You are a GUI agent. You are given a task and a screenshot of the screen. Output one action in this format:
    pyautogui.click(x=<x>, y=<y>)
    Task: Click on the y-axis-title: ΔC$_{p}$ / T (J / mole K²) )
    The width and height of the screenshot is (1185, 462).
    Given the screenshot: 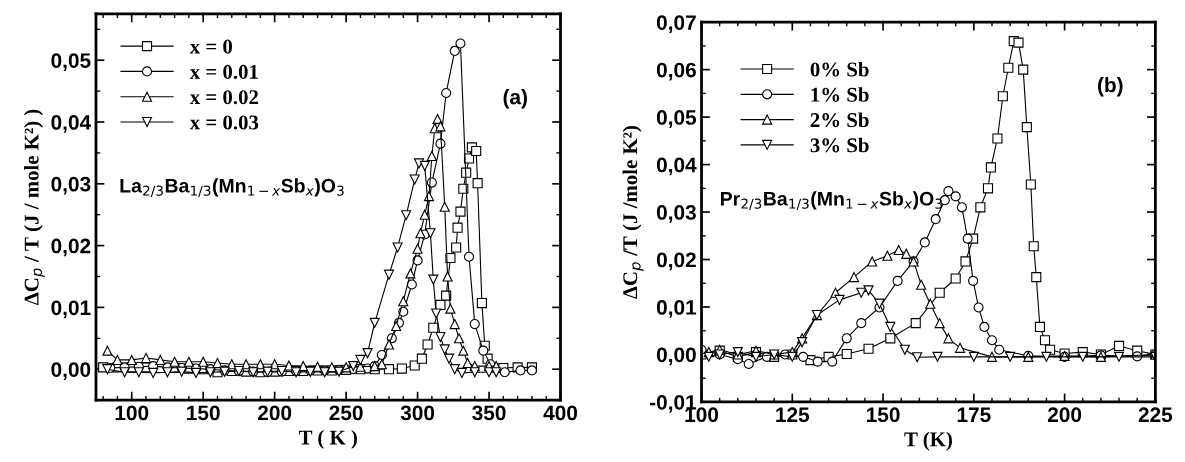 What is the action you would take?
    pyautogui.click(x=34, y=207)
    